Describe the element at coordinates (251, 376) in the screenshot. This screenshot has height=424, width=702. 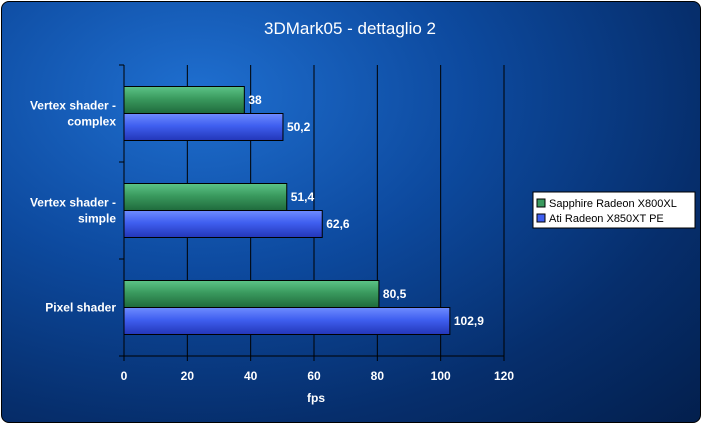
I see `x-tick-label: 40` at that location.